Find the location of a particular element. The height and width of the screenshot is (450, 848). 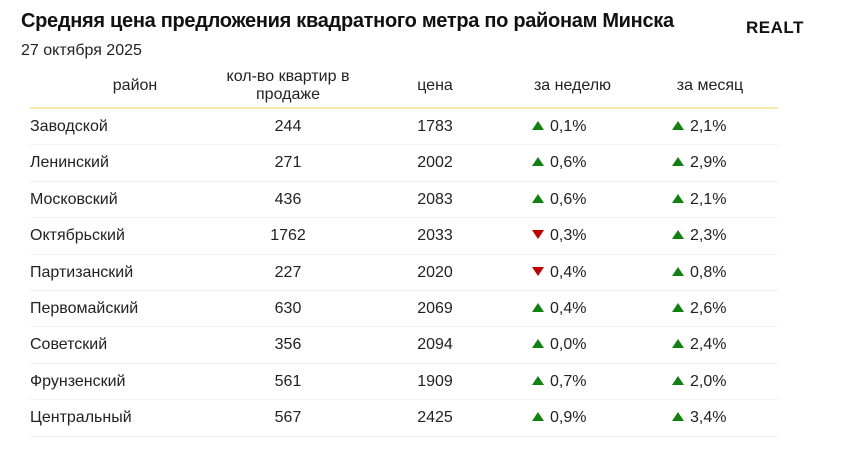

month-change: 2,0% is located at coordinates (699, 382).